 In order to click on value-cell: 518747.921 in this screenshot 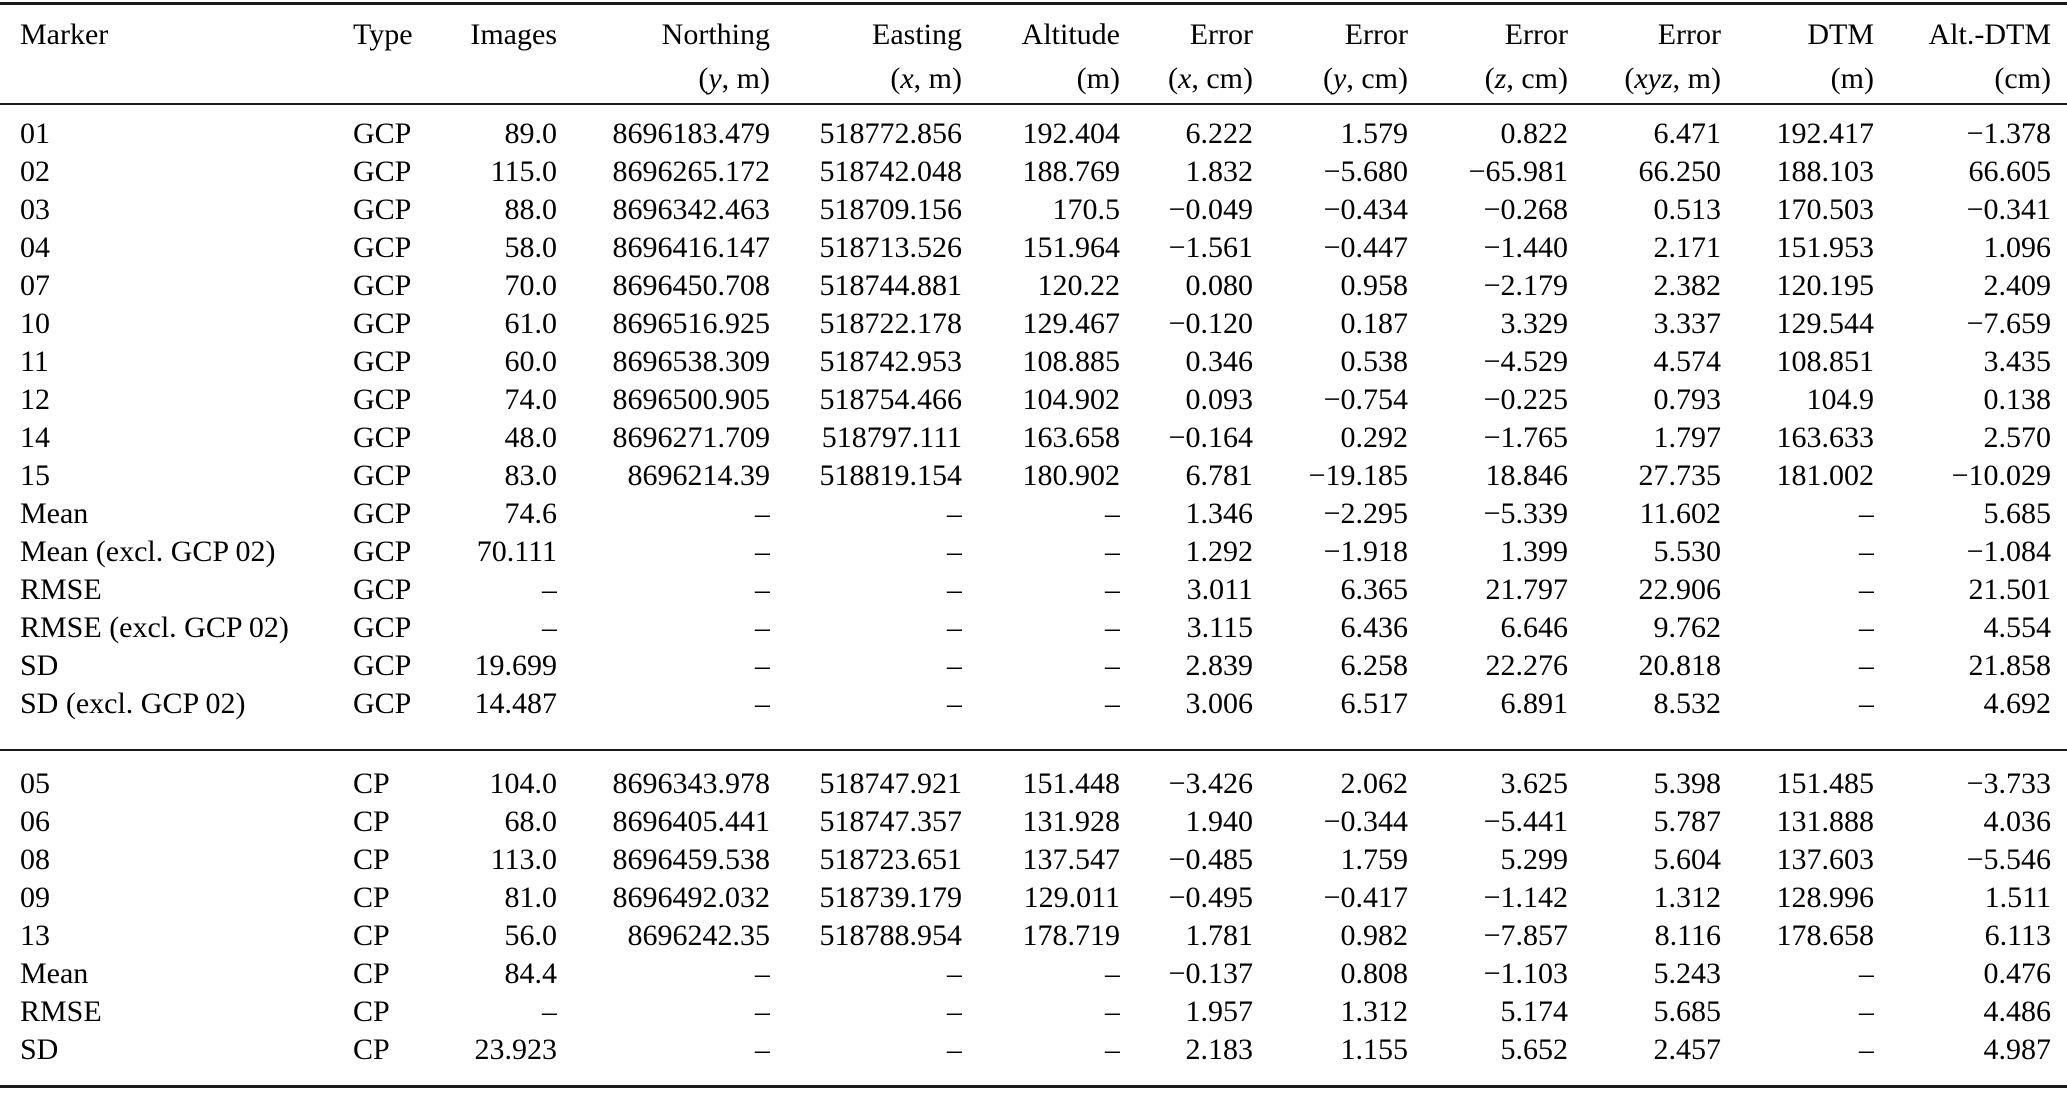, I will do `click(891, 783)`.